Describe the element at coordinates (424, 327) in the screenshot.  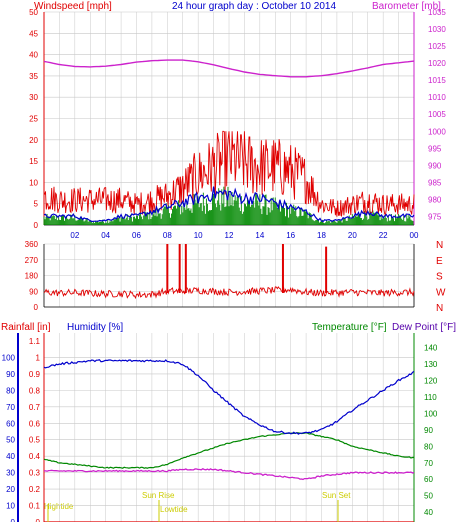
I see `dewpoint-axis-title: Dew Point [°F]` at that location.